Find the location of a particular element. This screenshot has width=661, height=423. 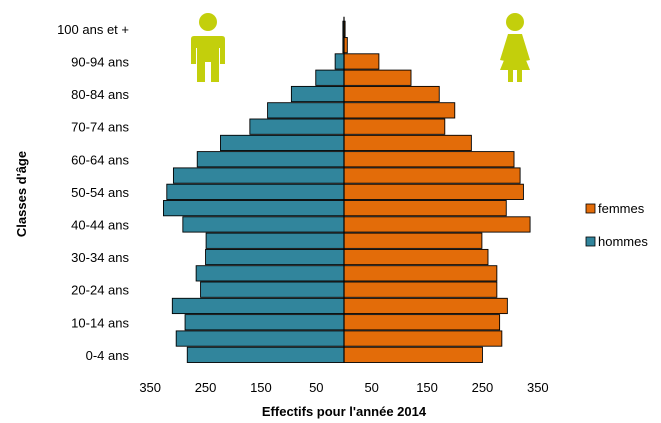

man-icon is located at coordinates (208, 47).